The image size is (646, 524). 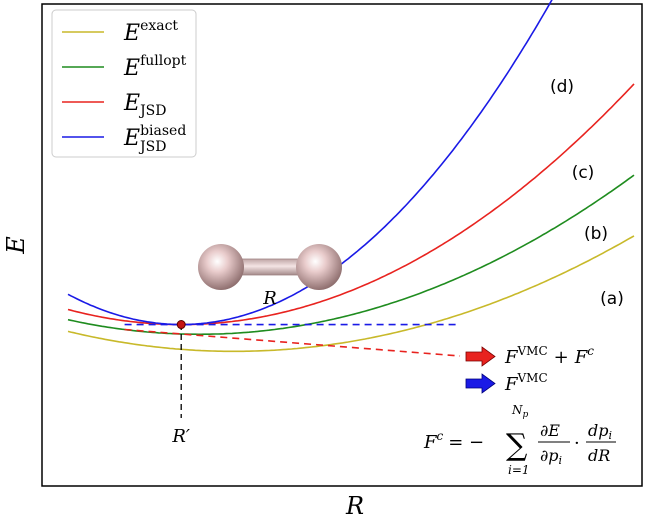 What do you see at coordinates (453, 441) in the screenshot?
I see `svg-text:Fc= −: Fc = −` at bounding box center [453, 441].